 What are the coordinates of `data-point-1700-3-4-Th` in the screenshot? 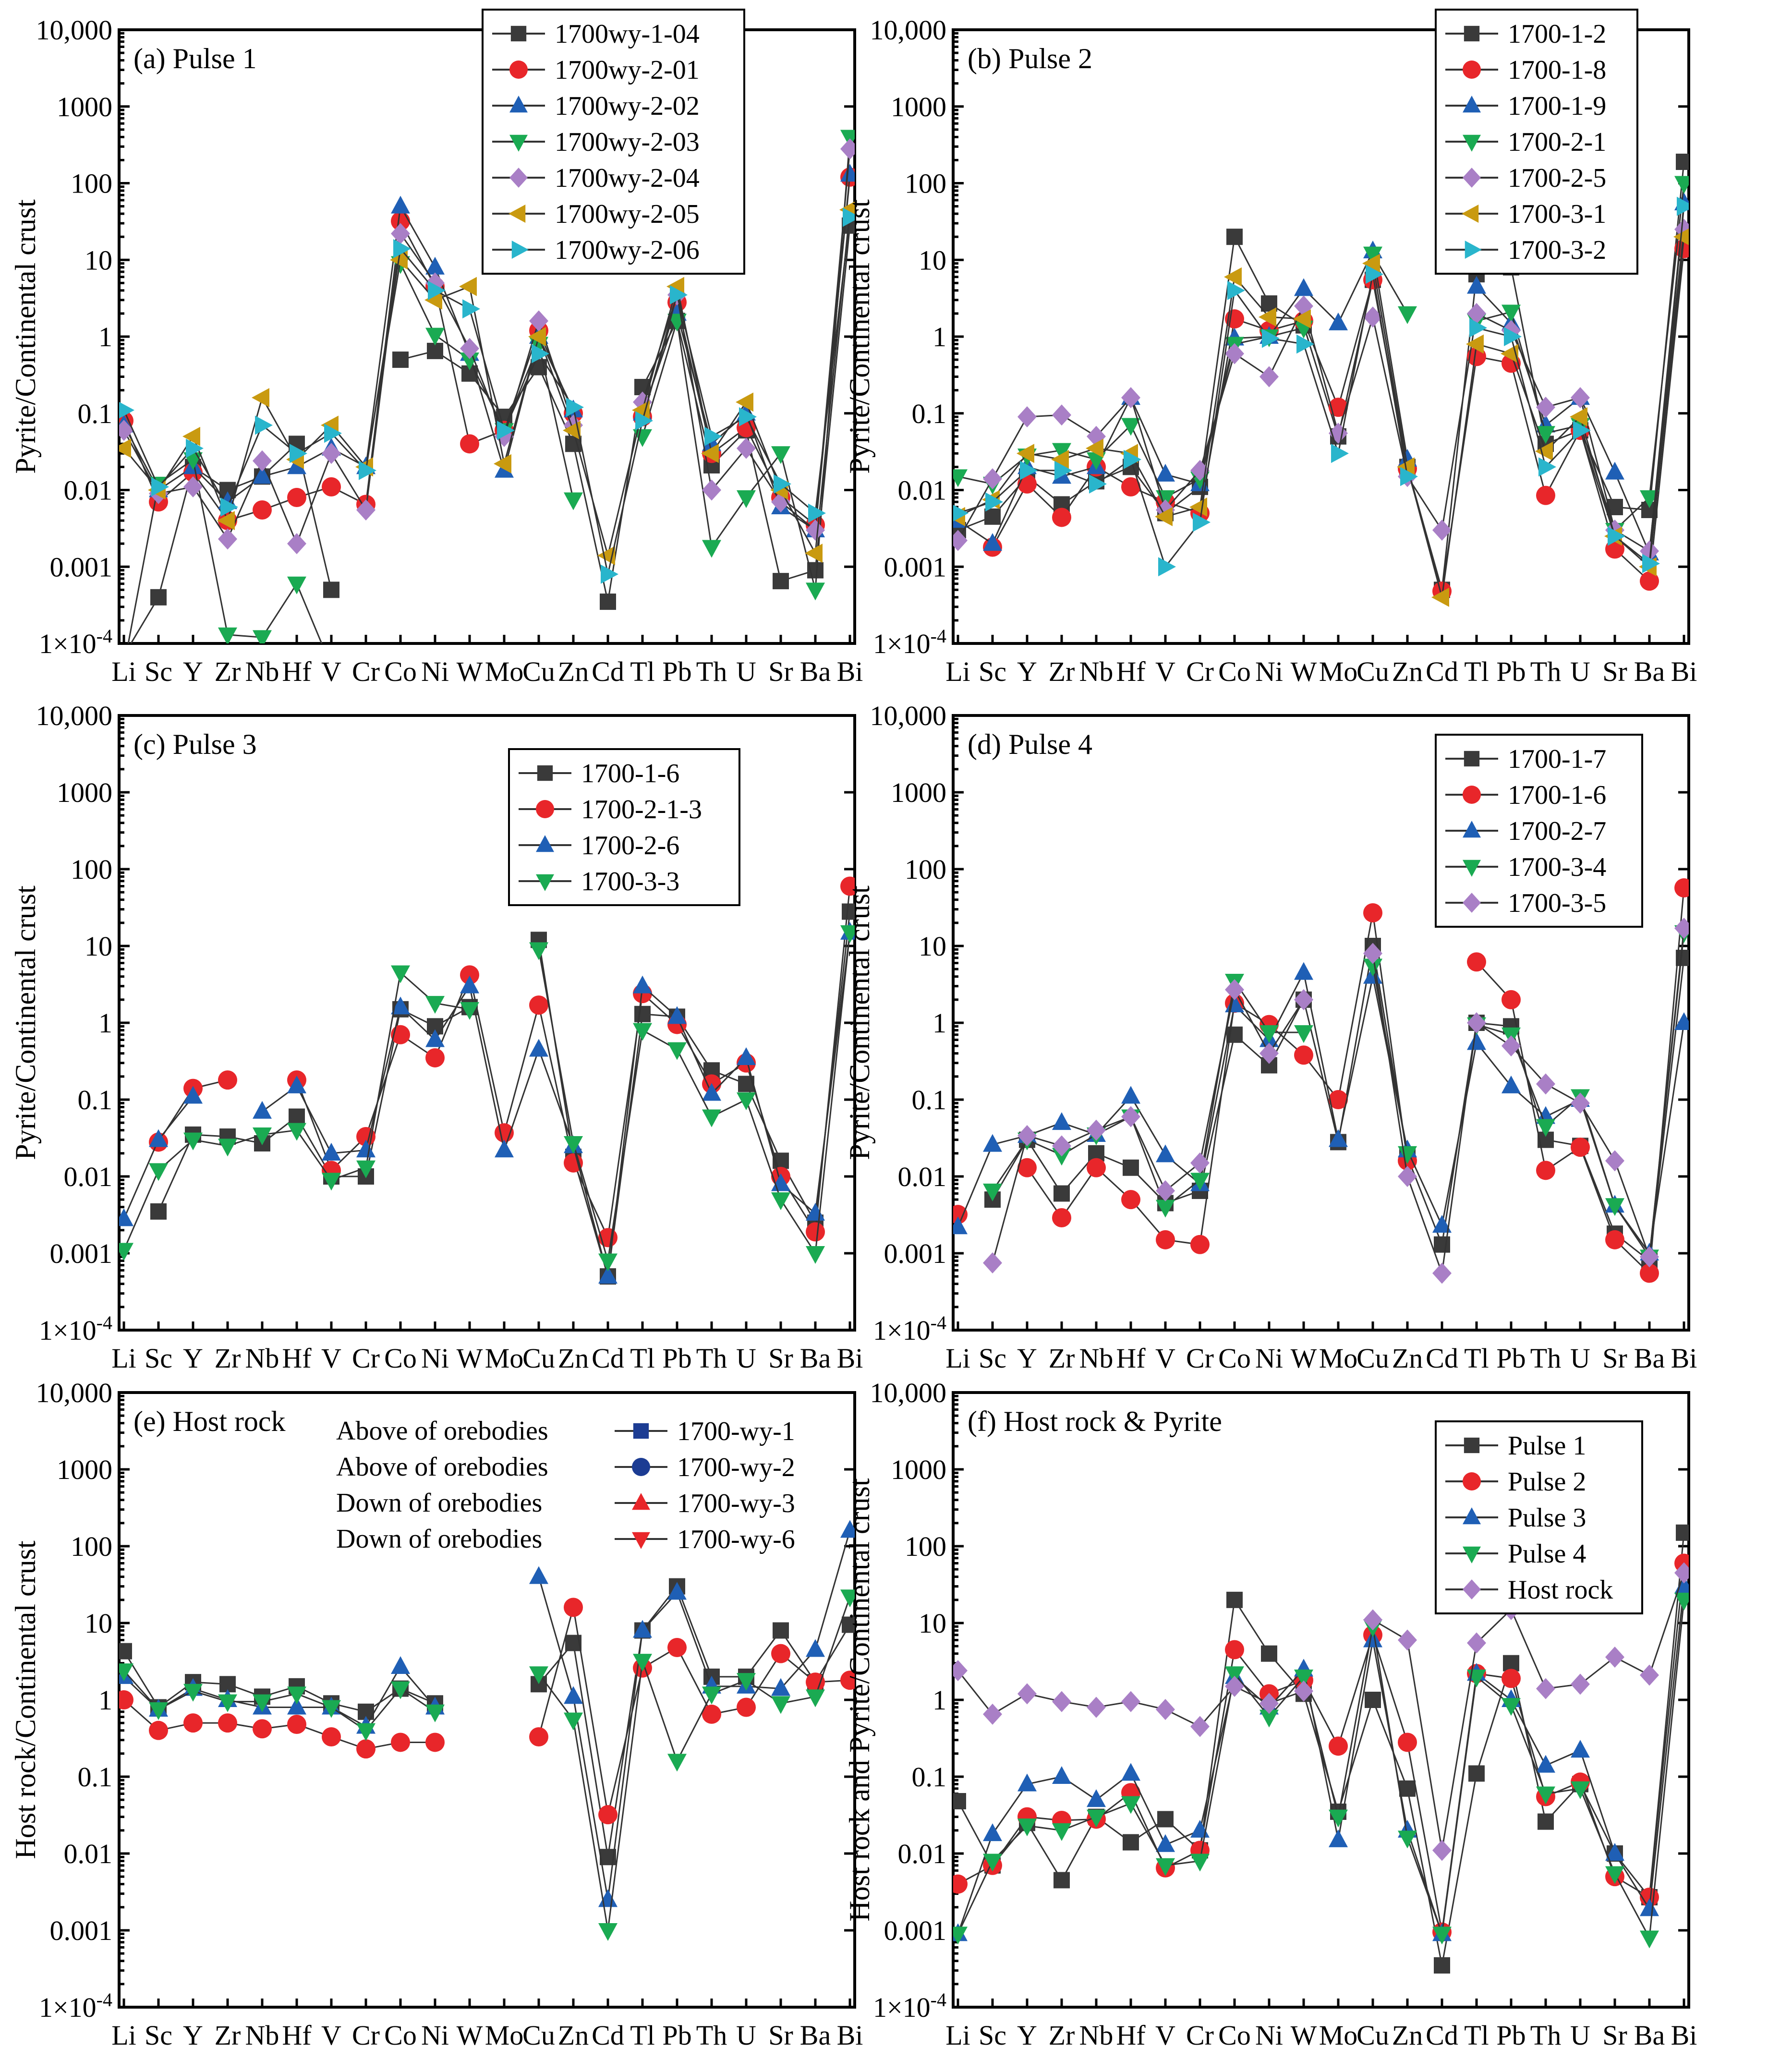 It's located at (1546, 1128).